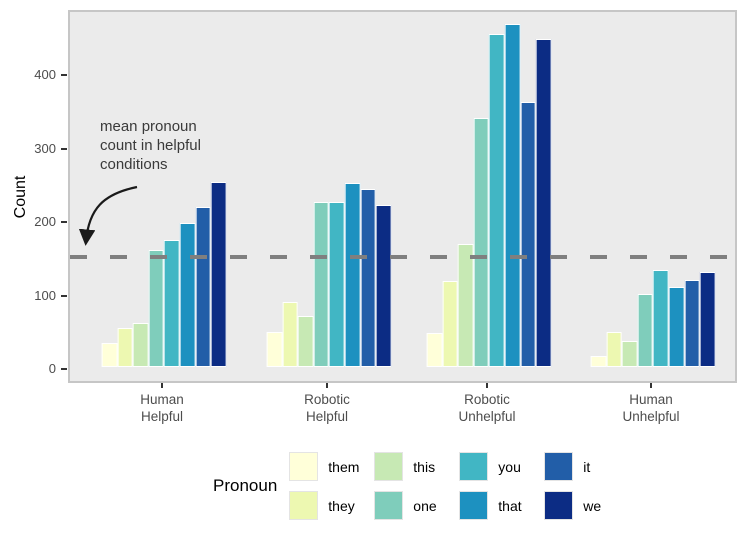  I want to click on legend-swatch-you, so click(474, 466).